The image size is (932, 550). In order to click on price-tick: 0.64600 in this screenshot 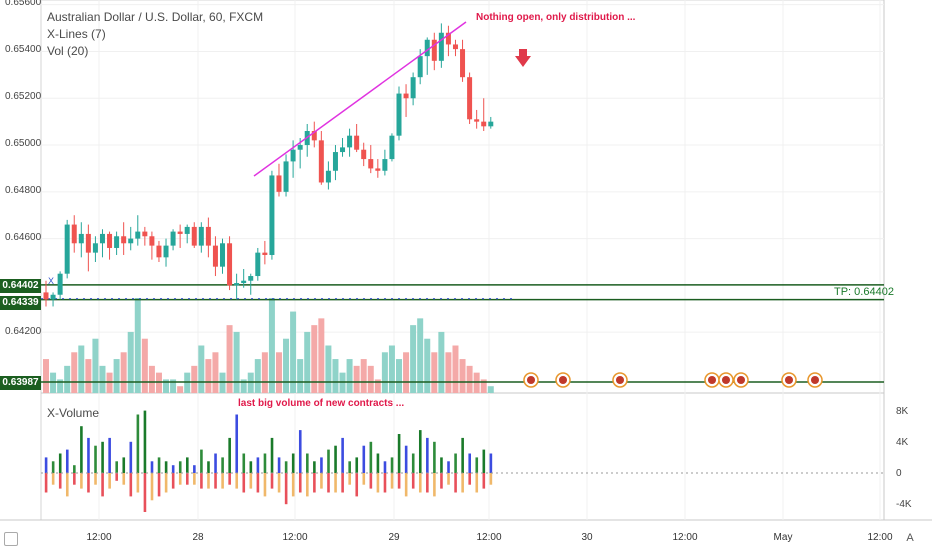, I will do `click(23, 237)`.